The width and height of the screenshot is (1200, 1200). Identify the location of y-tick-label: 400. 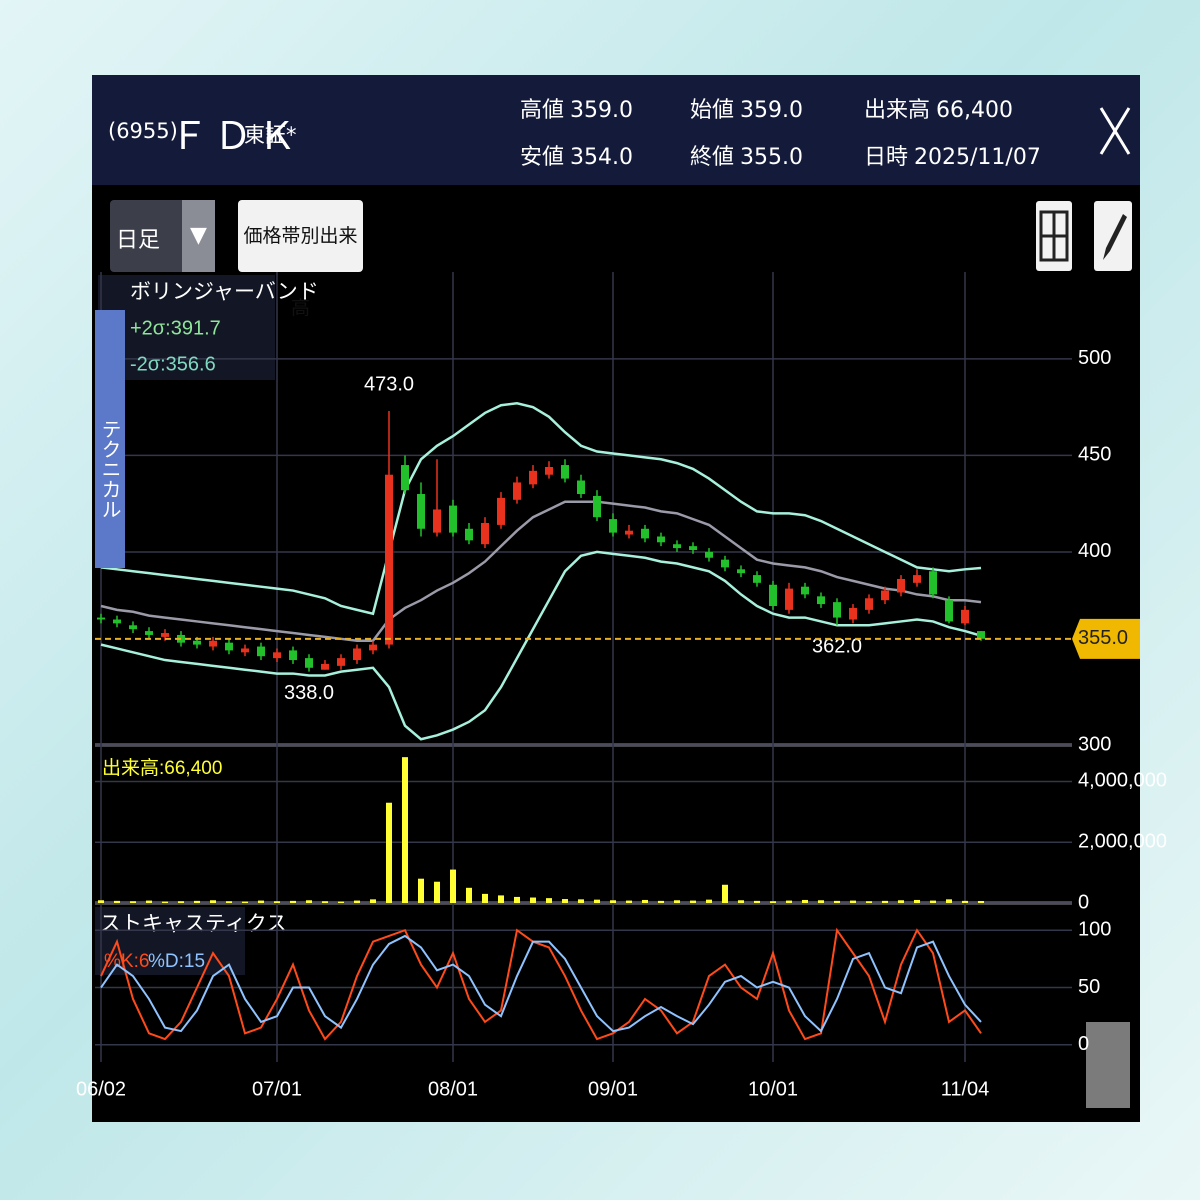
(1094, 551).